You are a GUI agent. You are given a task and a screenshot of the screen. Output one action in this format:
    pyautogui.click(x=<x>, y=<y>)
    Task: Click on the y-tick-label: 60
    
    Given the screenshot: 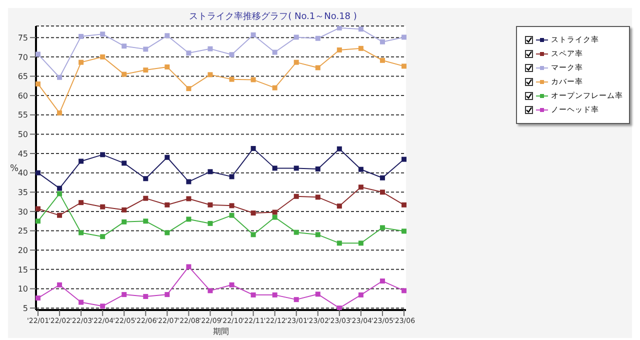 What is the action you would take?
    pyautogui.click(x=23, y=95)
    